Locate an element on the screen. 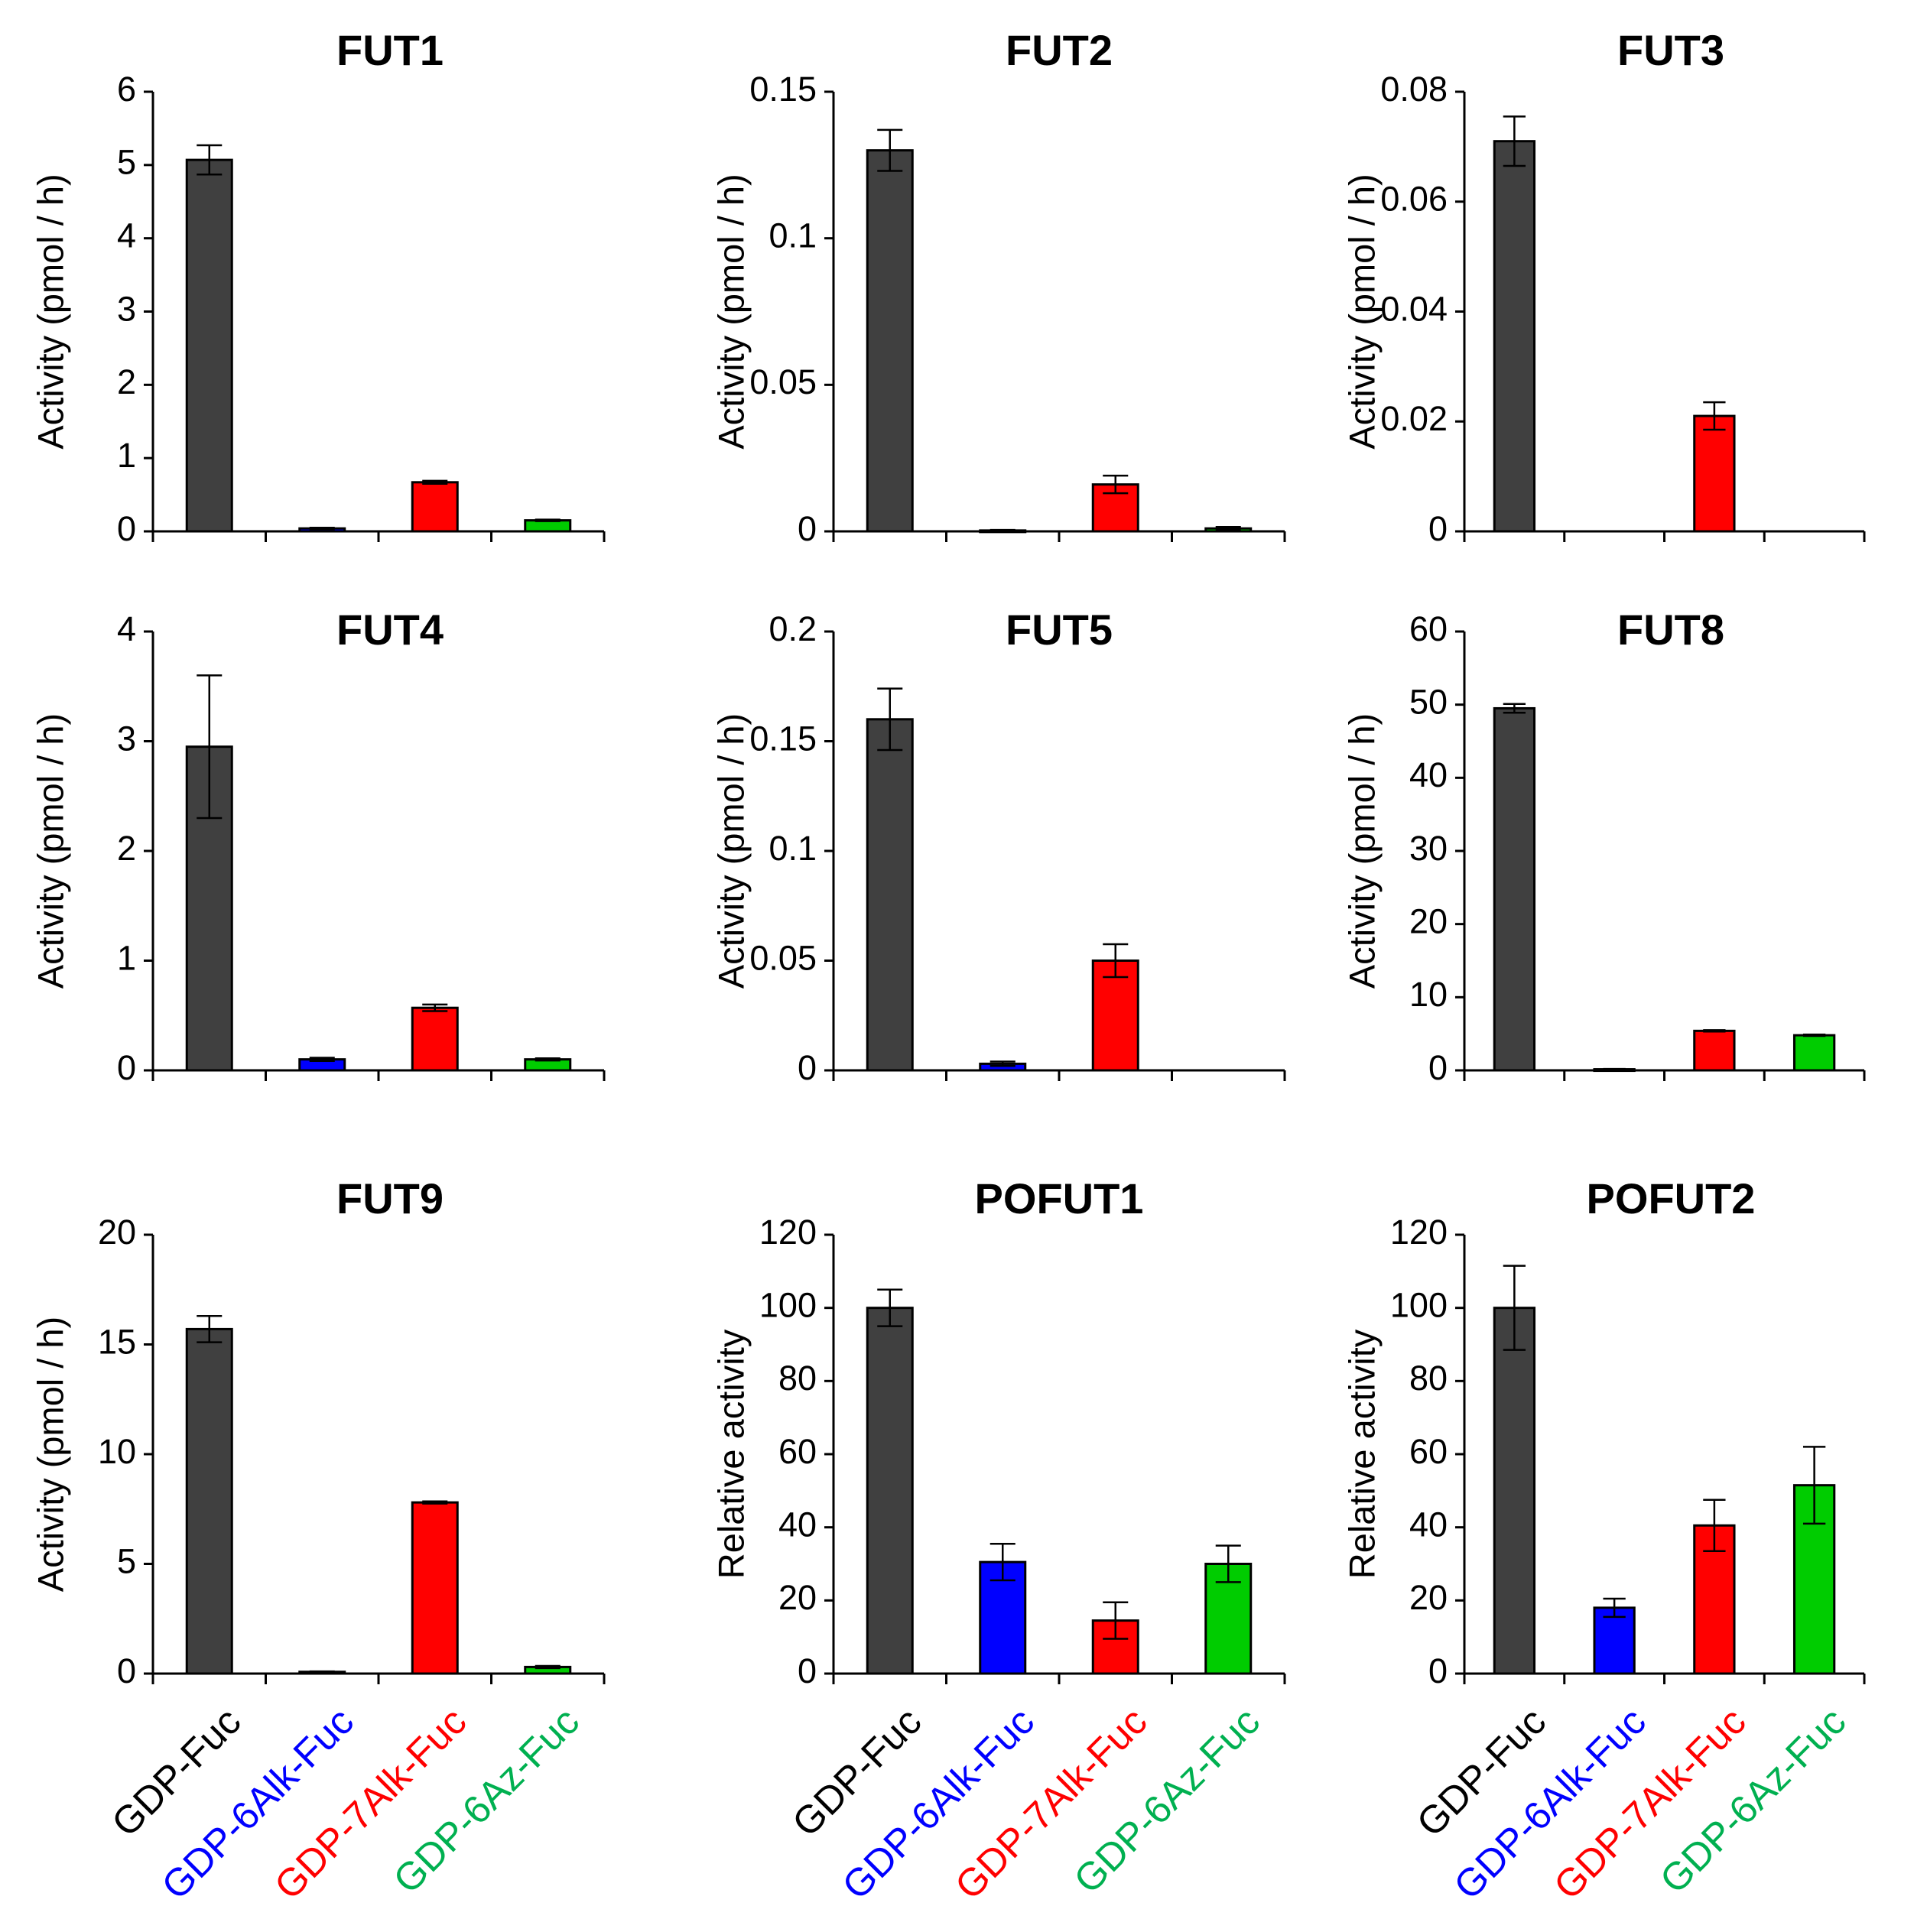 This screenshot has height=1932, width=1914. y-tick-label: 0.04 is located at coordinates (1414, 308).